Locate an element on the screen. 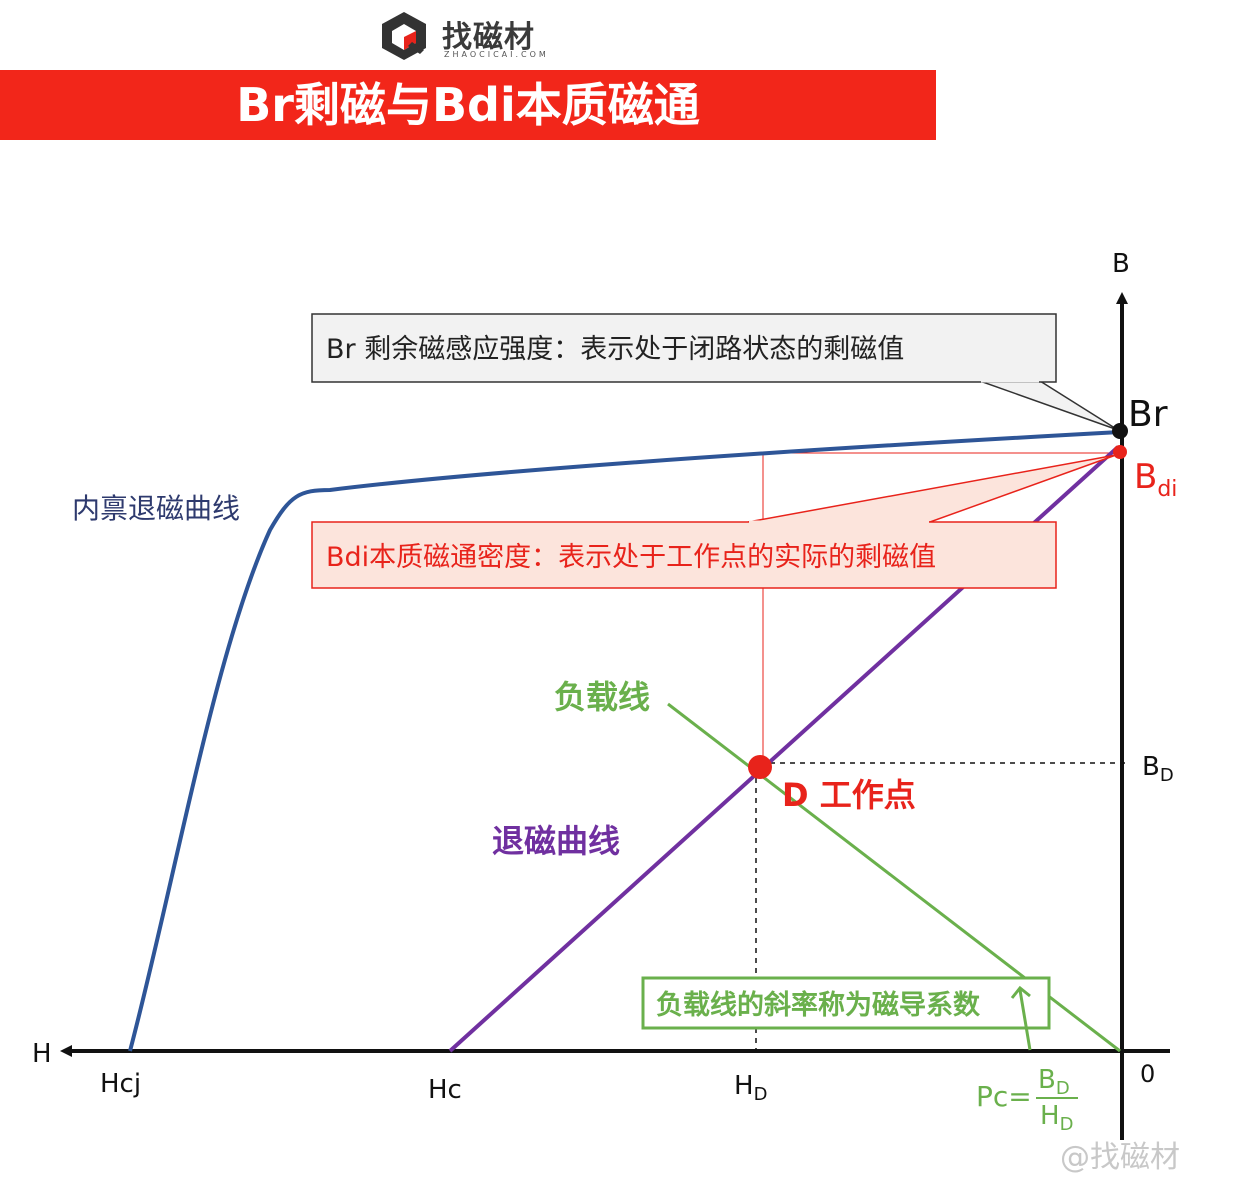 The width and height of the screenshot is (1242, 1194). origin-label: 0 is located at coordinates (1147, 1074).